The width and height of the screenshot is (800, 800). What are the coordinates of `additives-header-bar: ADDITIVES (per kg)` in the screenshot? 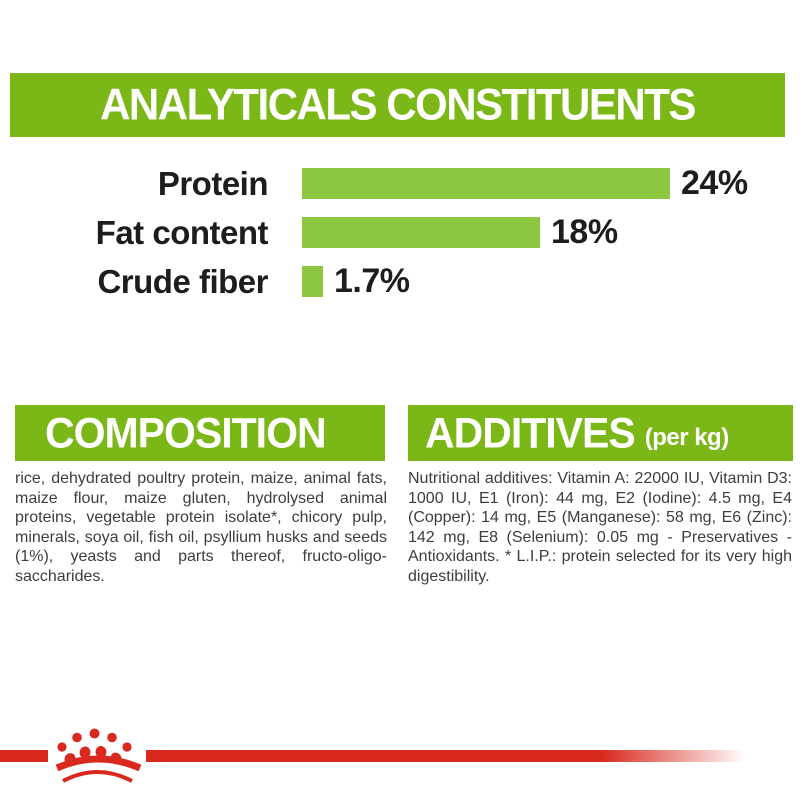 It's located at (600, 433).